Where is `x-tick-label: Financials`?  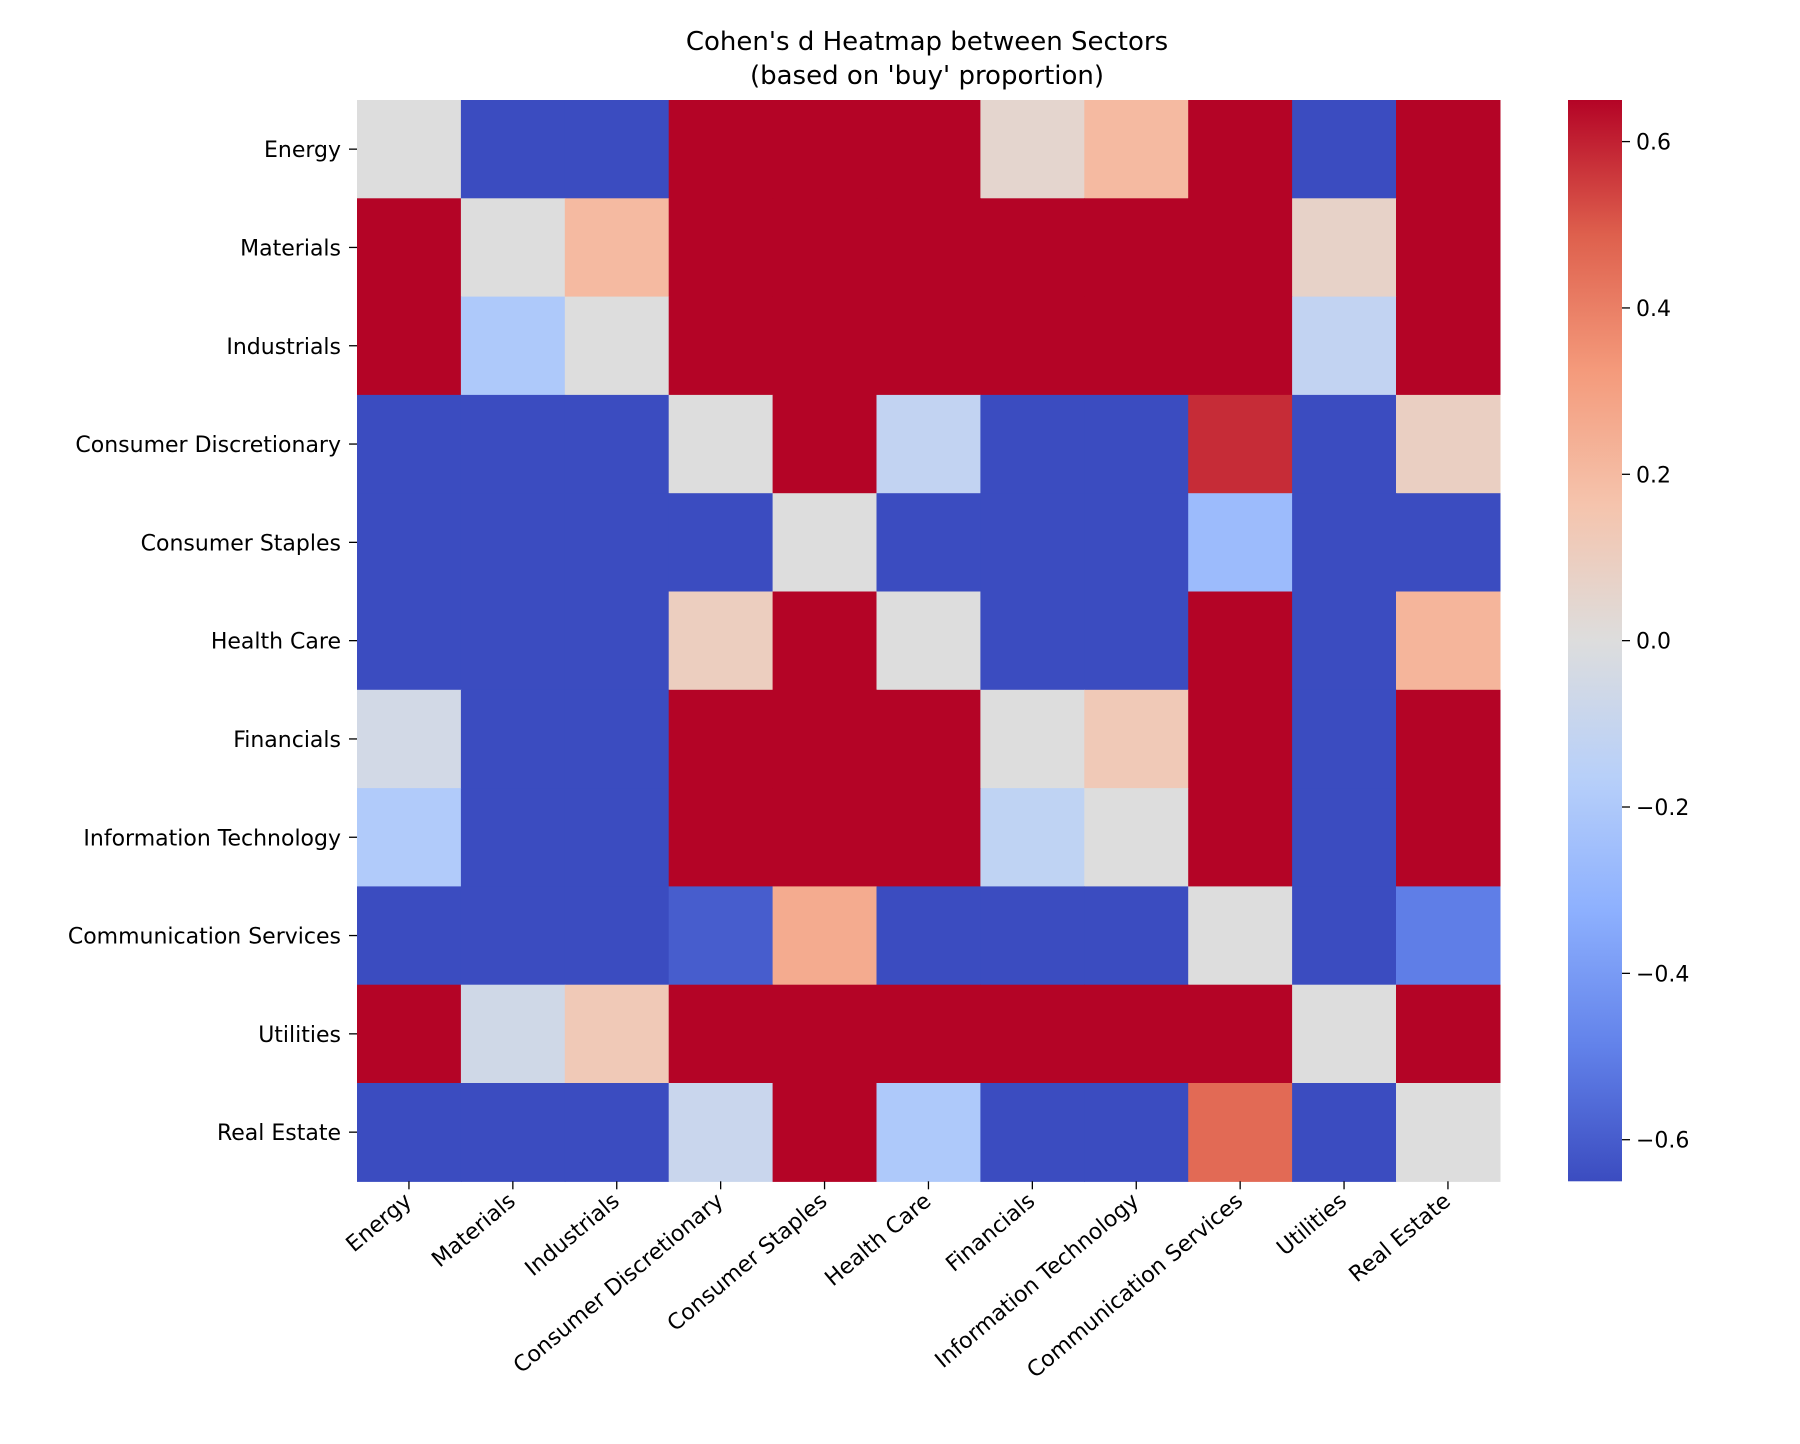
x-tick-label: Financials is located at coordinates (991, 1233).